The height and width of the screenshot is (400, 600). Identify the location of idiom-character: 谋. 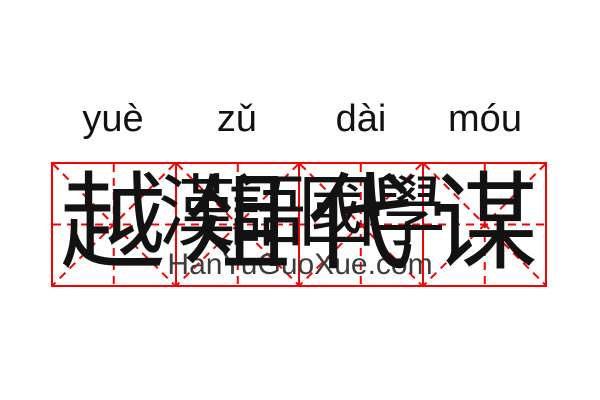
(485, 224).